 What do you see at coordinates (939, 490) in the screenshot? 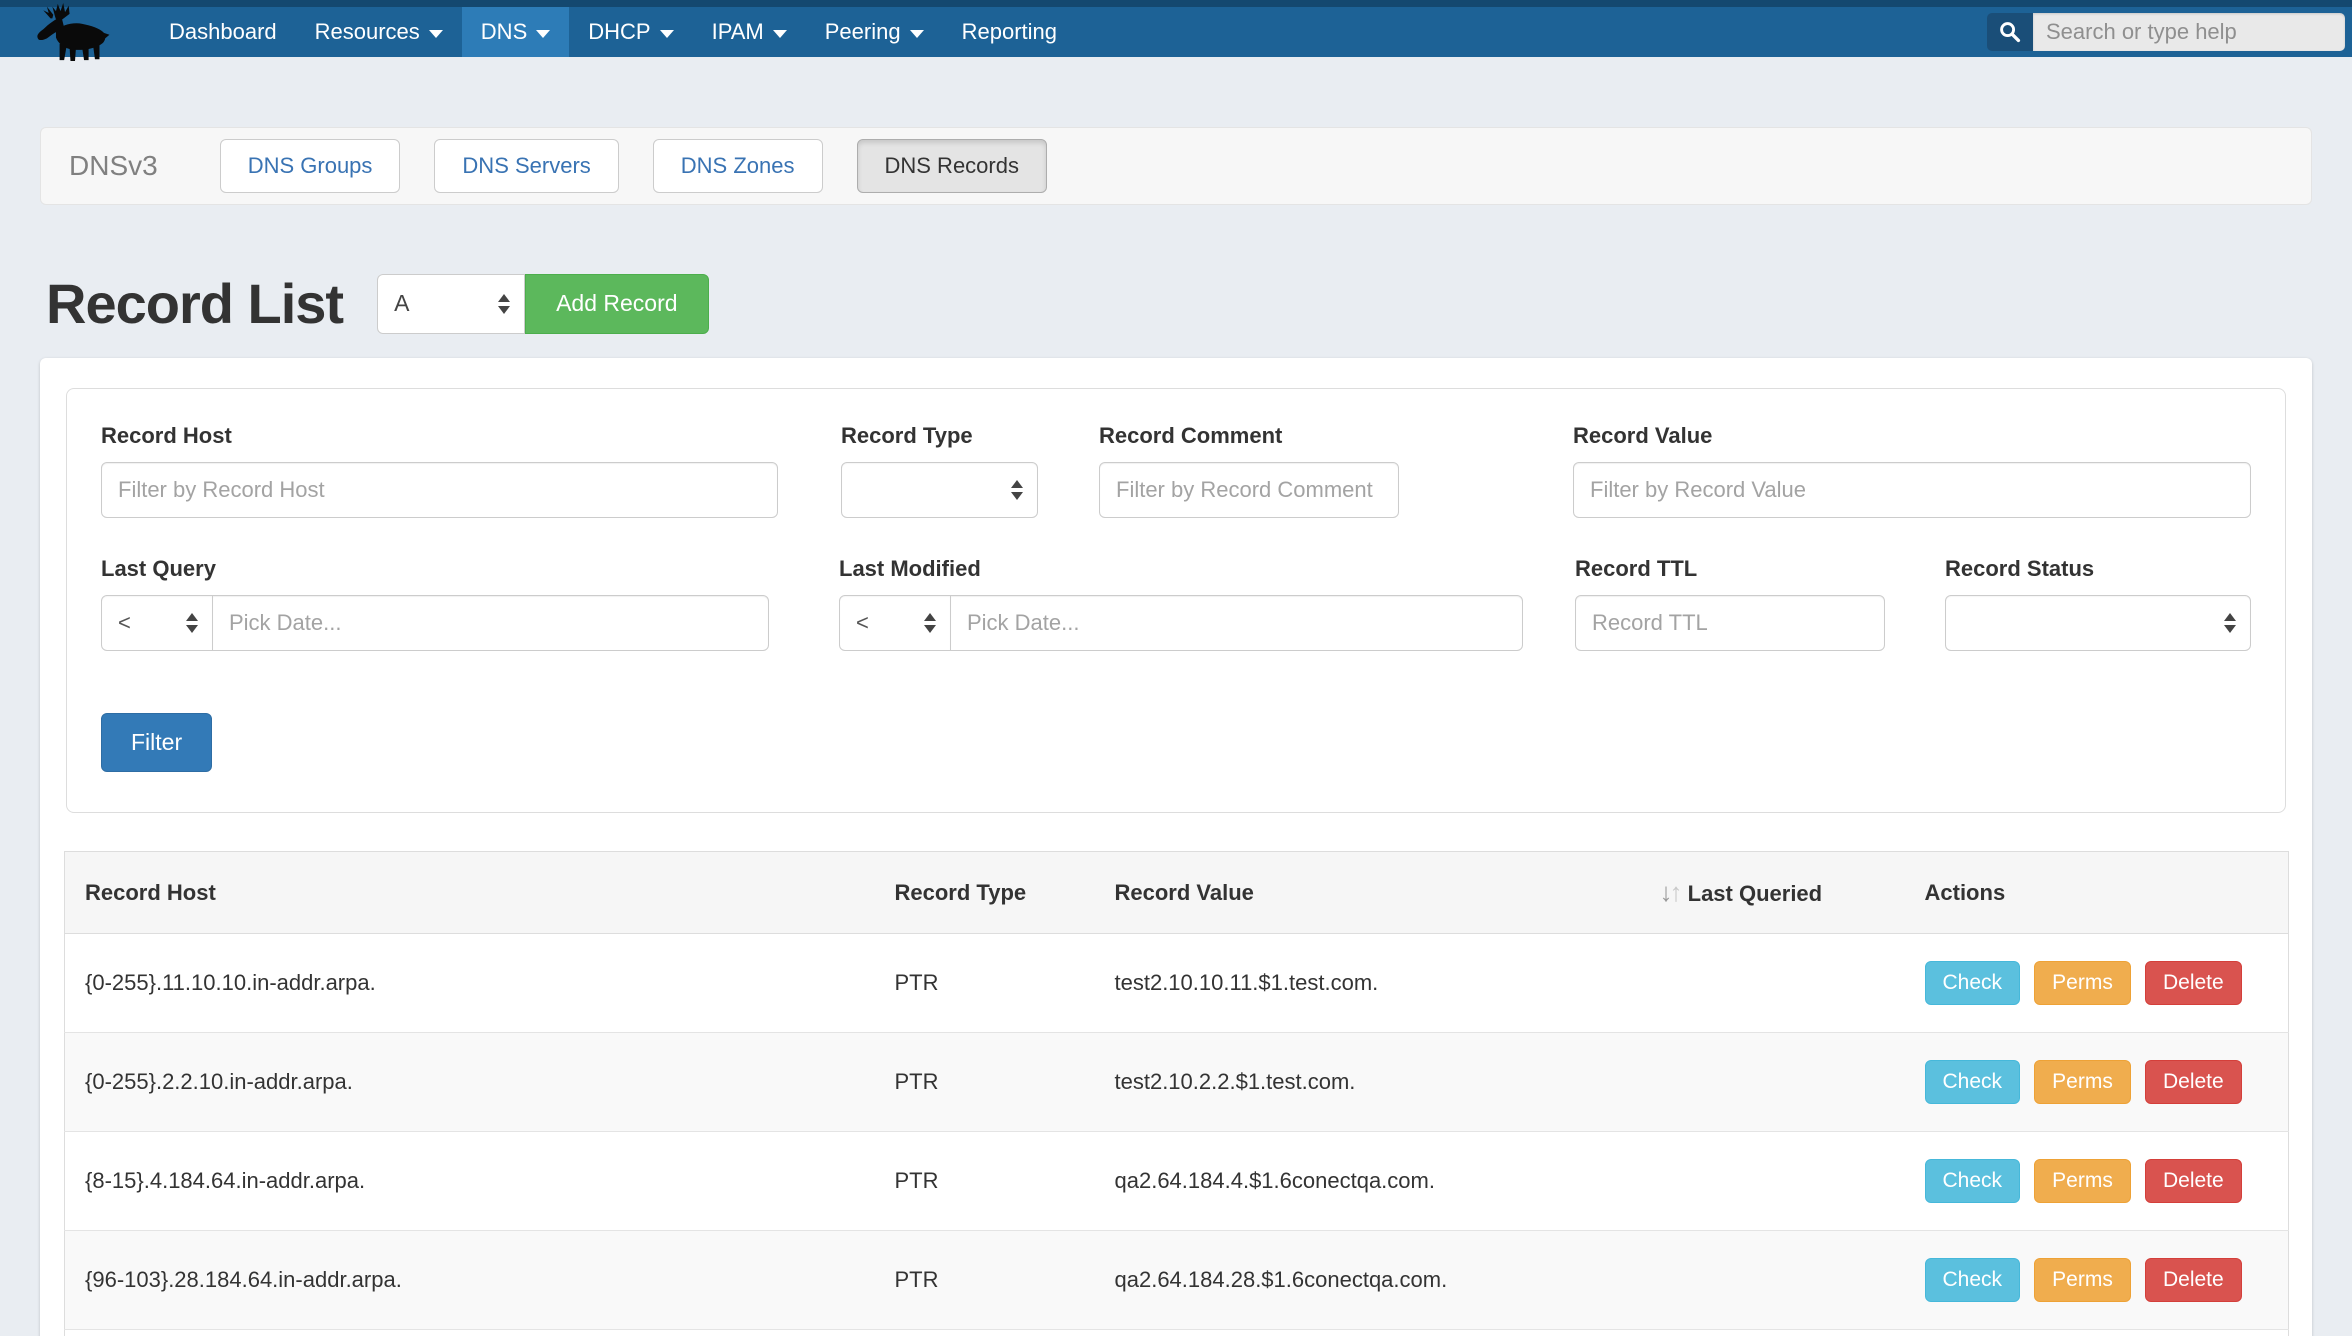
I see `record-type-filter-select` at bounding box center [939, 490].